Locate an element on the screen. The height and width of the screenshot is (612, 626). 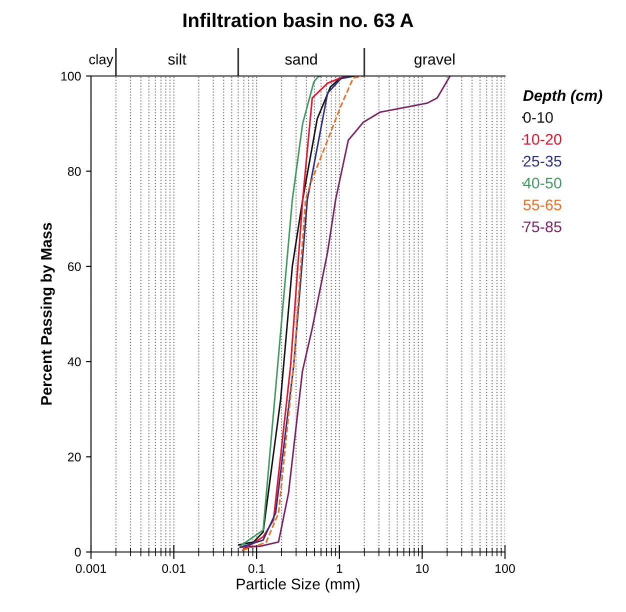
x-axis-title: Particle Size (mm) is located at coordinates (298, 585).